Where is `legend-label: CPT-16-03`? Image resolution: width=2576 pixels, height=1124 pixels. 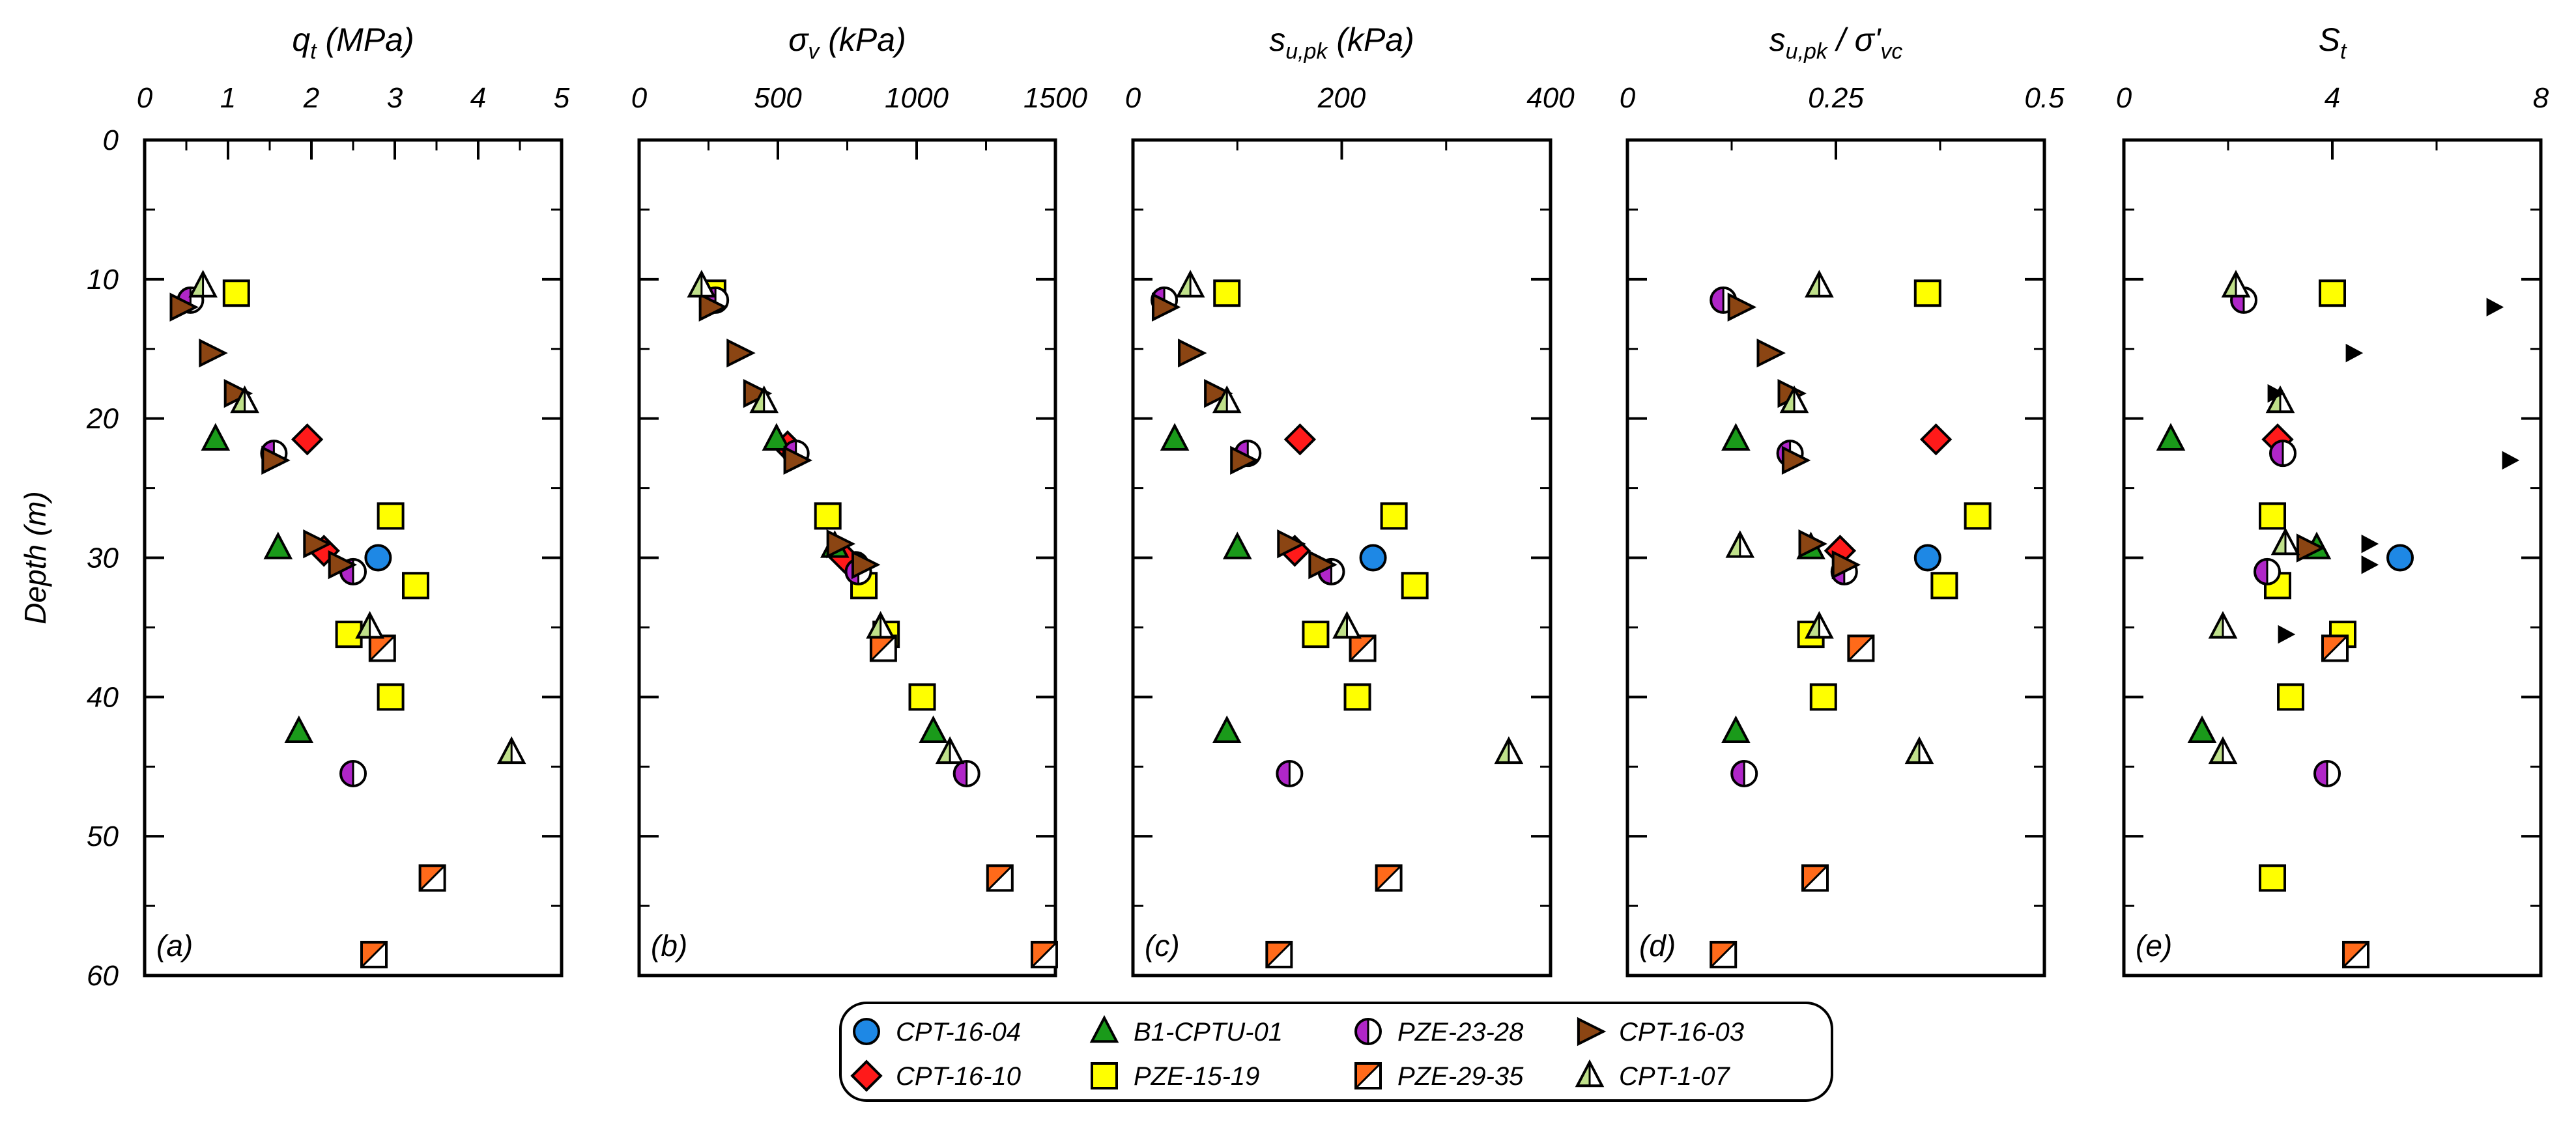
legend-label: CPT-16-03 is located at coordinates (1681, 1032).